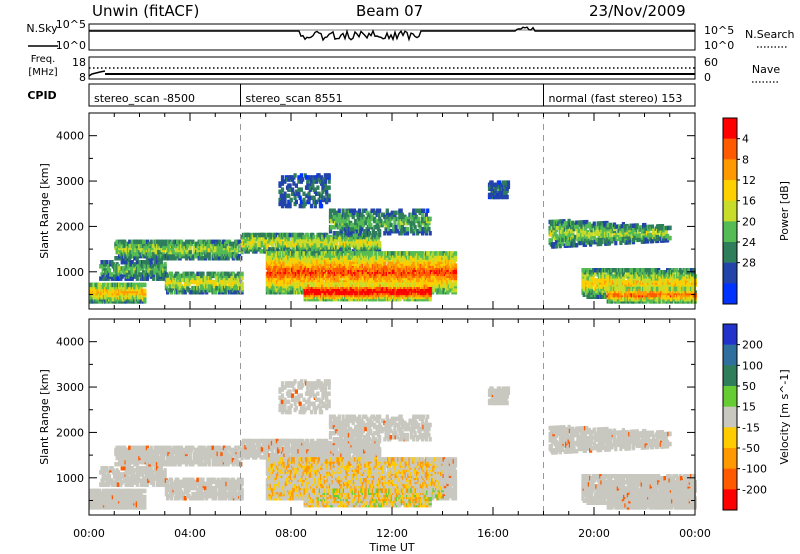 The height and width of the screenshot is (554, 800). What do you see at coordinates (391, 547) in the screenshot?
I see `x-axis-label: Time UT` at bounding box center [391, 547].